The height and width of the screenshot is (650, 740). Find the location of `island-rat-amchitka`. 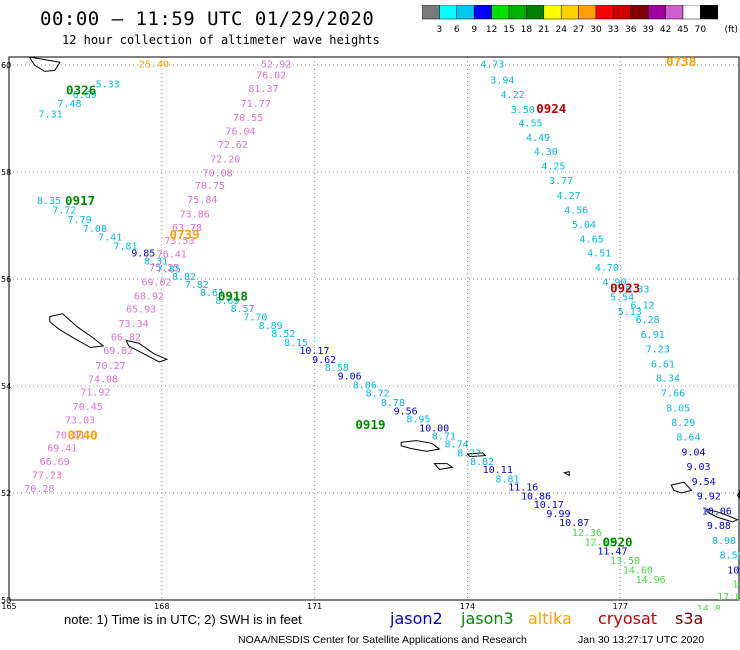

island-rat-amchitka is located at coordinates (722, 515).